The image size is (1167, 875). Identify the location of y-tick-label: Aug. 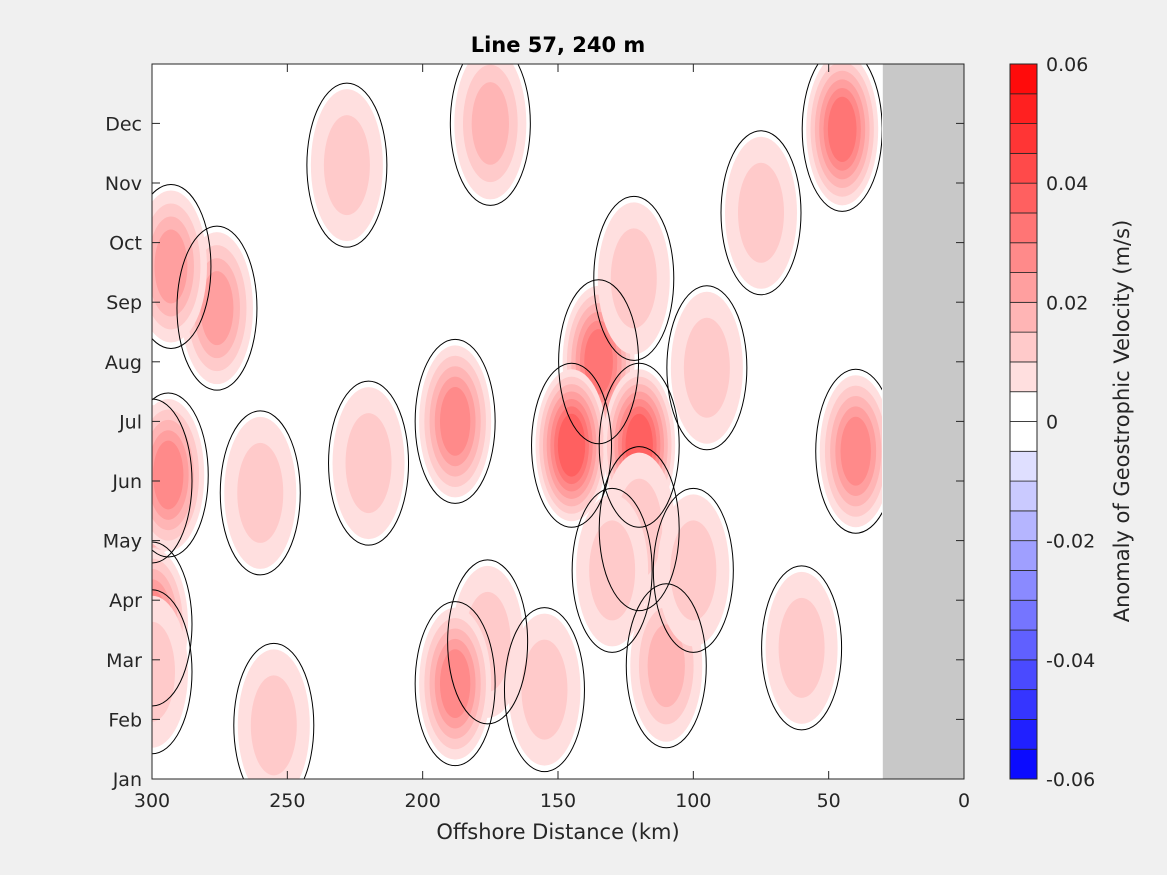
(123, 363).